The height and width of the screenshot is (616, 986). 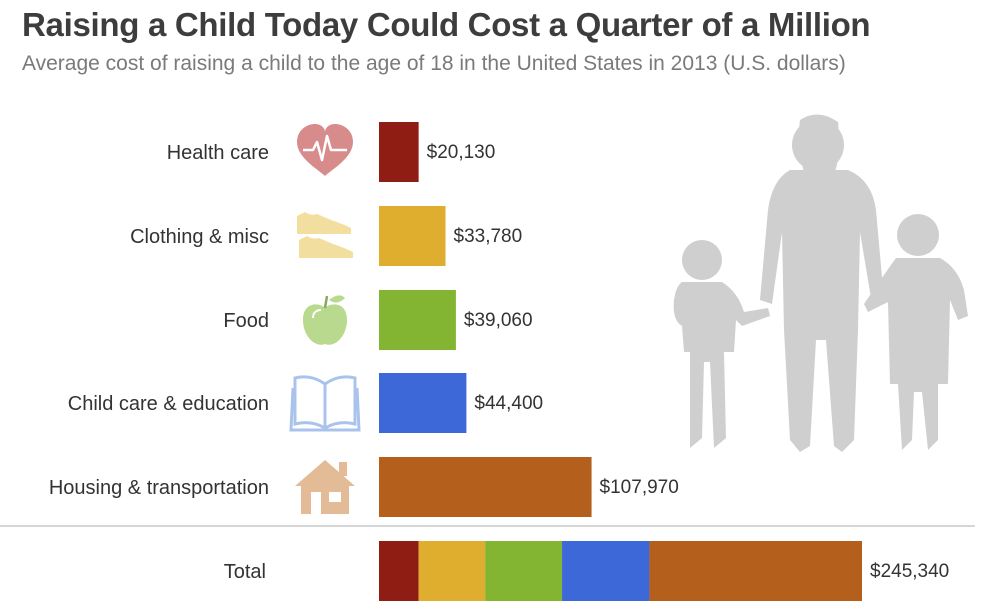 What do you see at coordinates (246, 321) in the screenshot?
I see `category-label: Food` at bounding box center [246, 321].